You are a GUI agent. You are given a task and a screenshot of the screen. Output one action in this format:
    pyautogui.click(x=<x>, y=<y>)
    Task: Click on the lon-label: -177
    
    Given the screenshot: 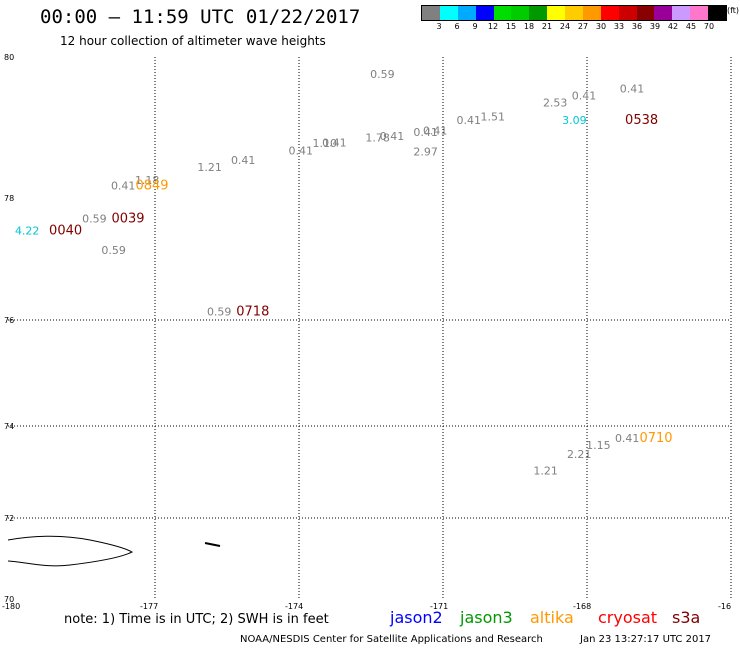 What is the action you would take?
    pyautogui.click(x=149, y=606)
    